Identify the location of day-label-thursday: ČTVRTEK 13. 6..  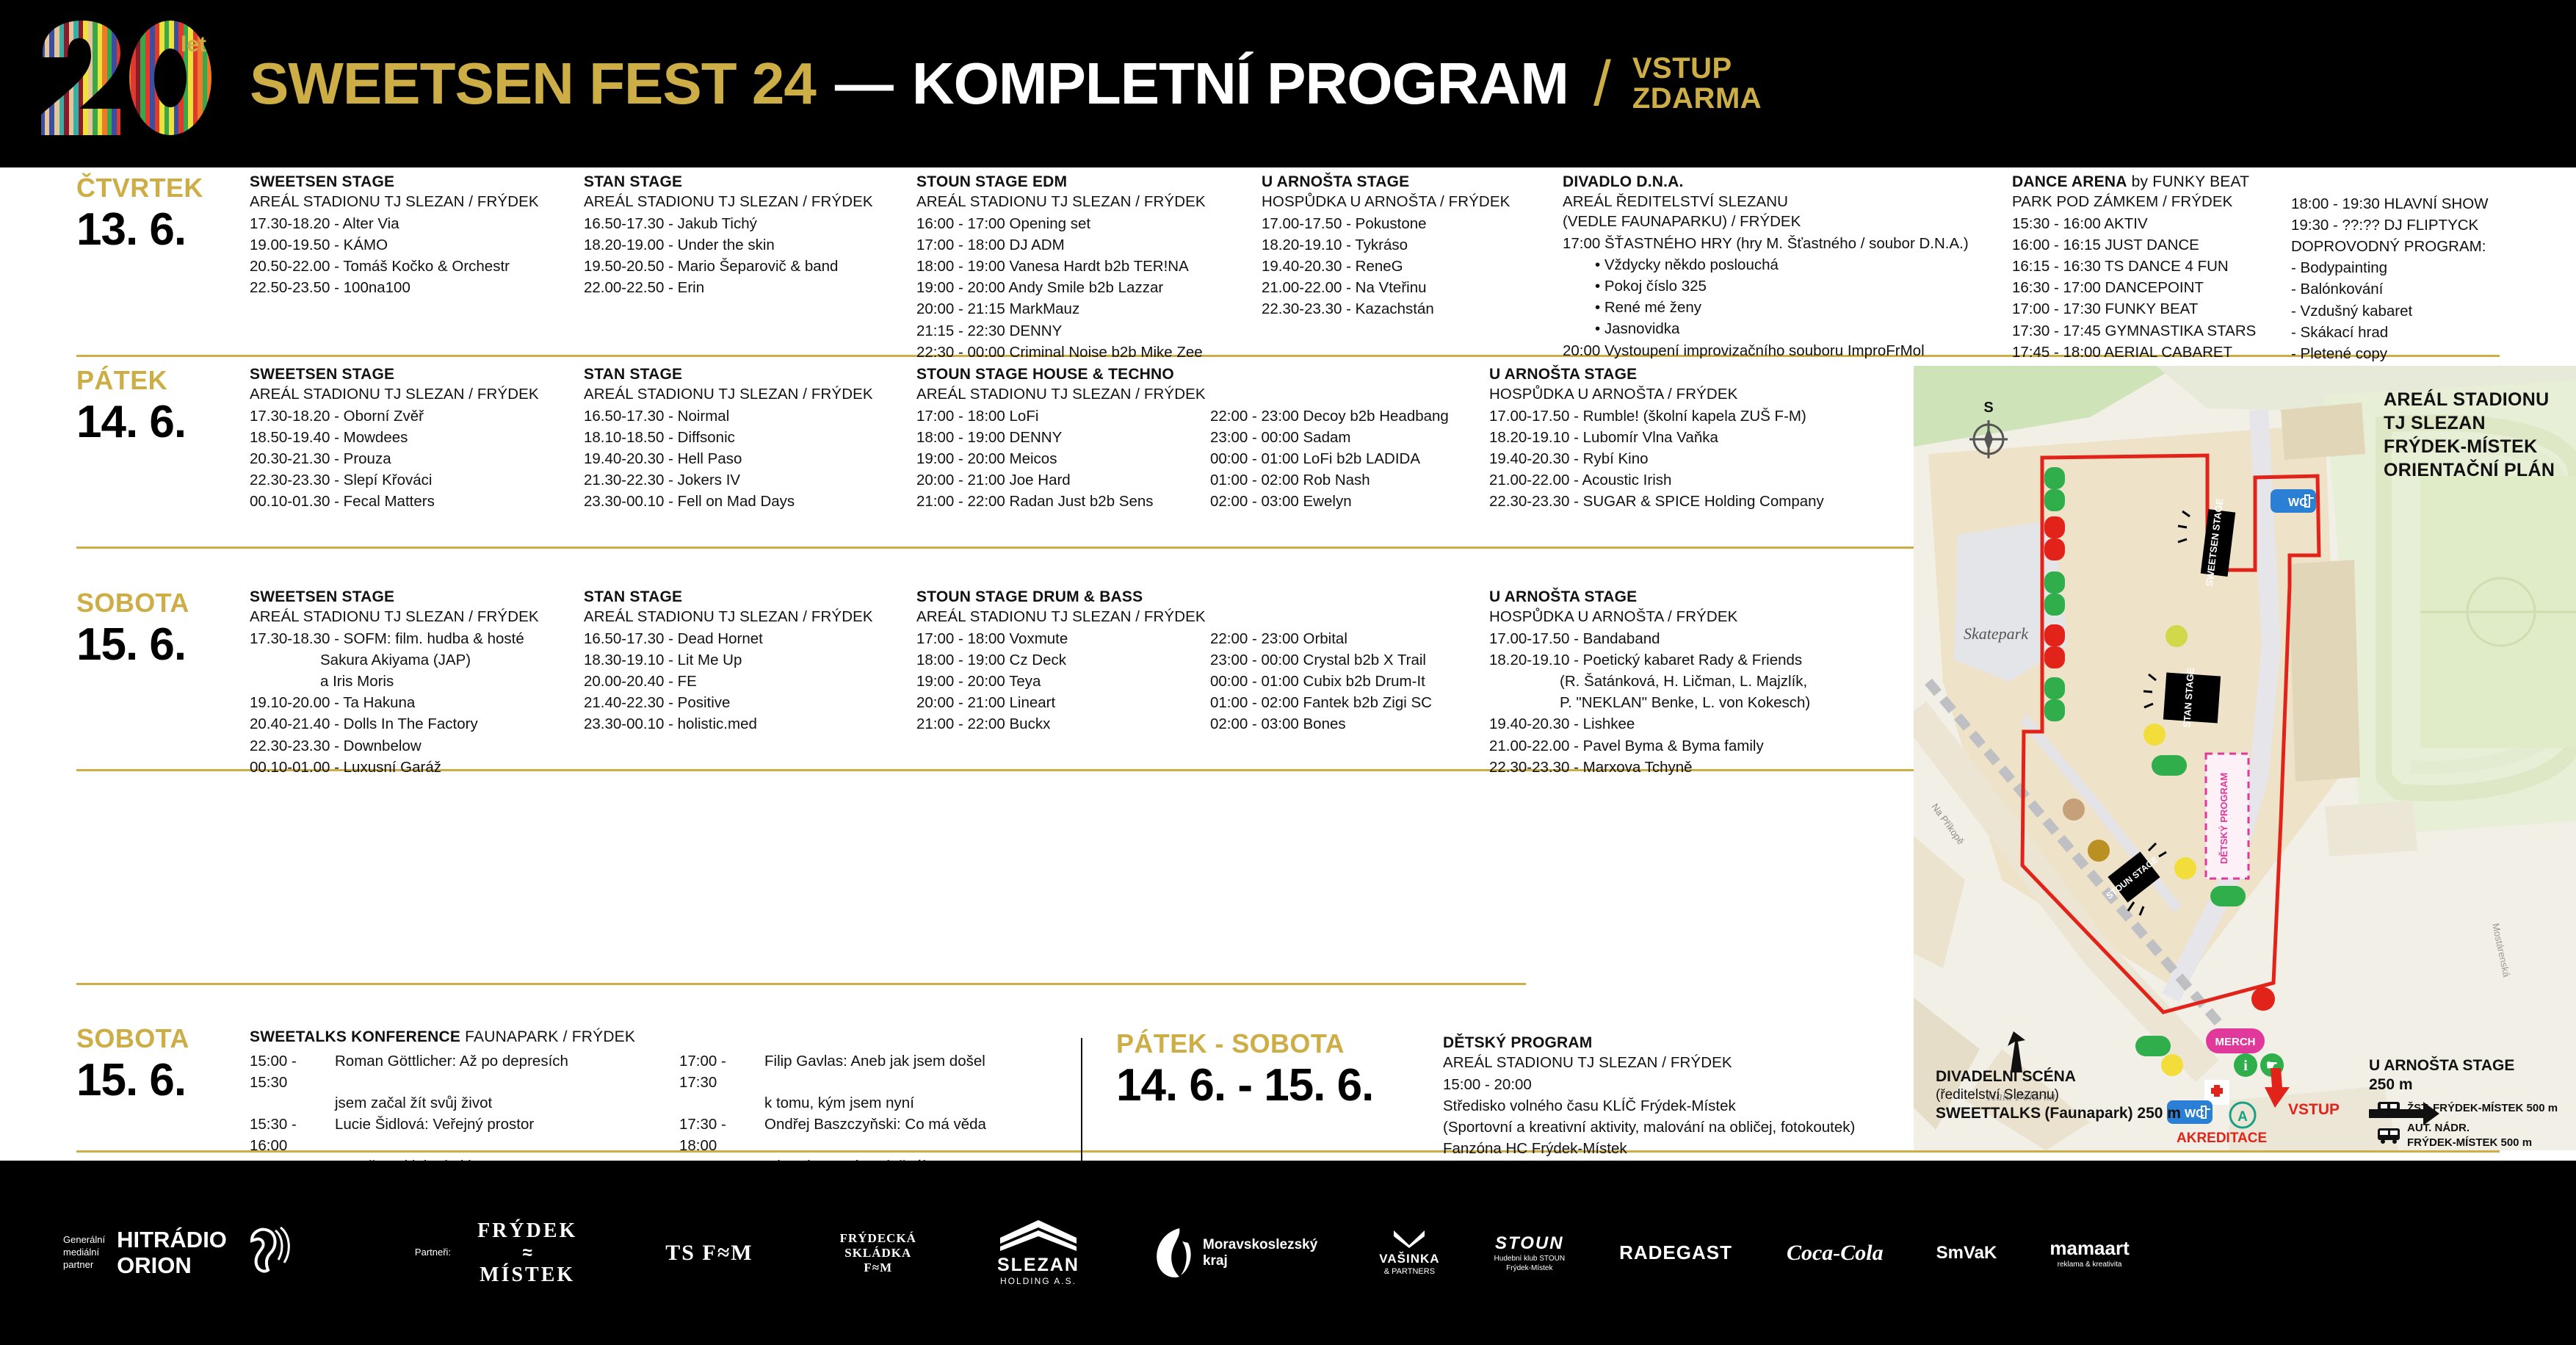
(139, 215).